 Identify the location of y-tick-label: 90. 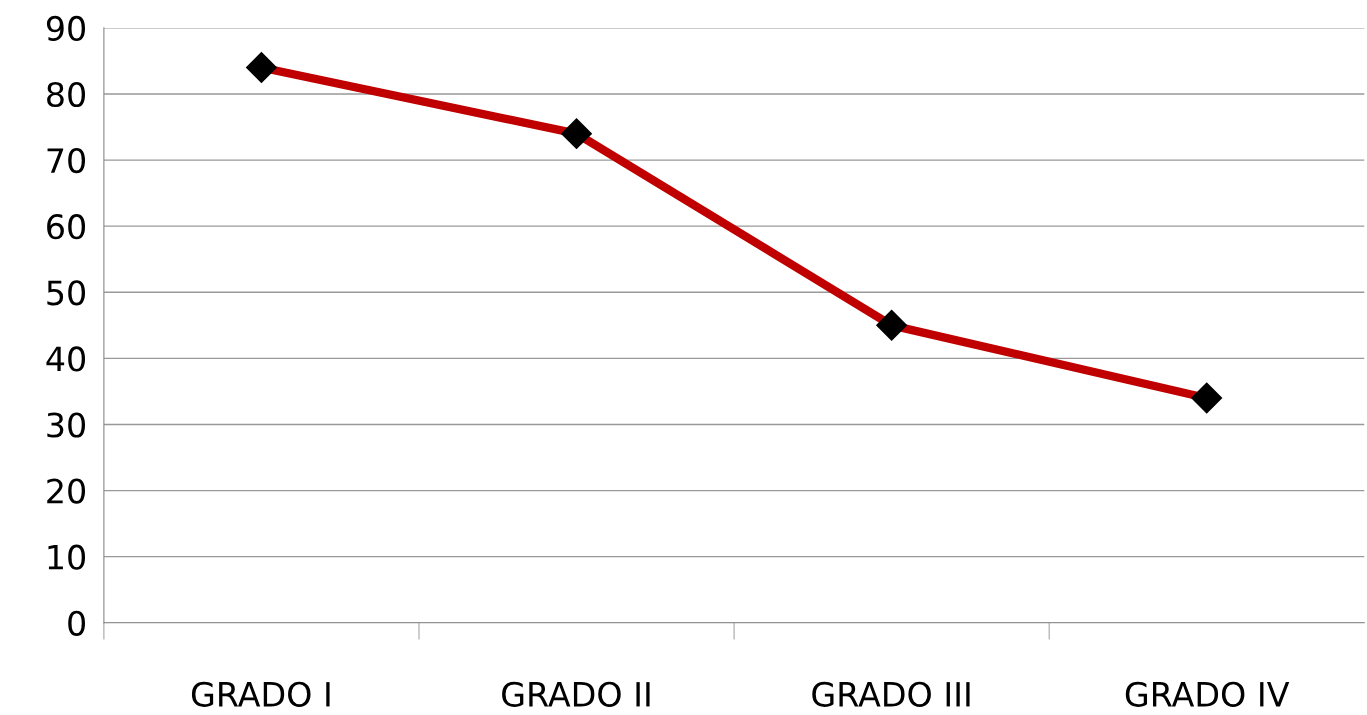
(66, 28).